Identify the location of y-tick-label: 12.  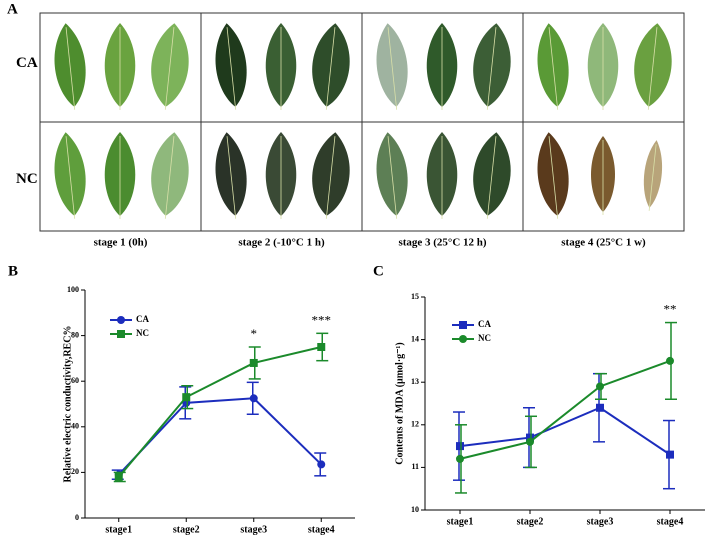
(415, 424).